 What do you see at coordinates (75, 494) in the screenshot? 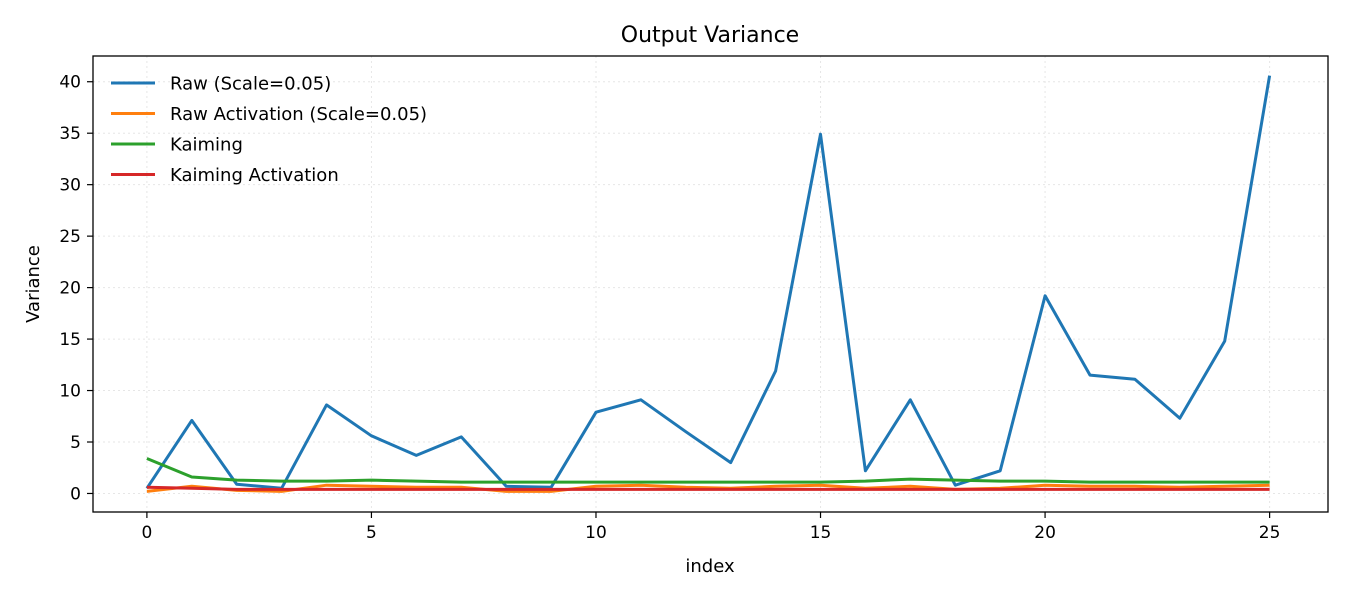
I see `y-tick-label: 0` at bounding box center [75, 494].